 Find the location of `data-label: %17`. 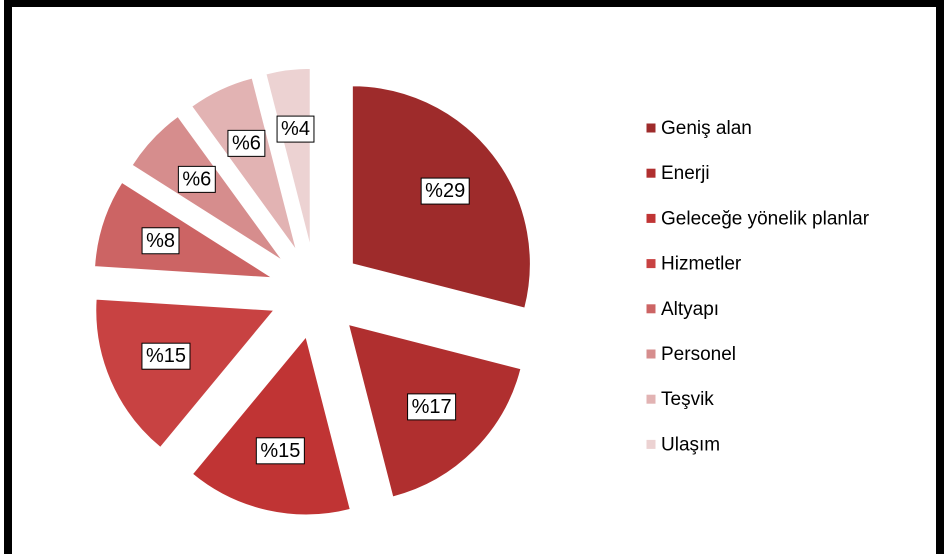

data-label: %17 is located at coordinates (432, 407).